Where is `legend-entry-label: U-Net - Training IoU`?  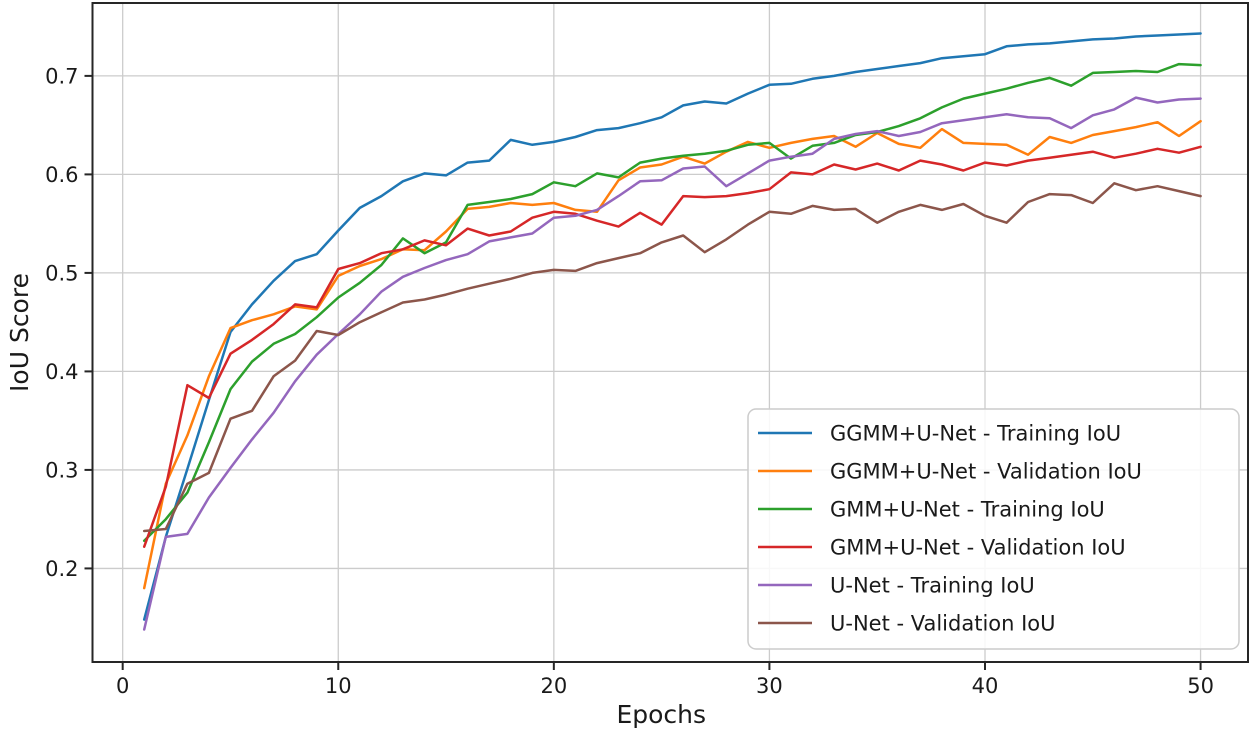 legend-entry-label: U-Net - Training IoU is located at coordinates (932, 586).